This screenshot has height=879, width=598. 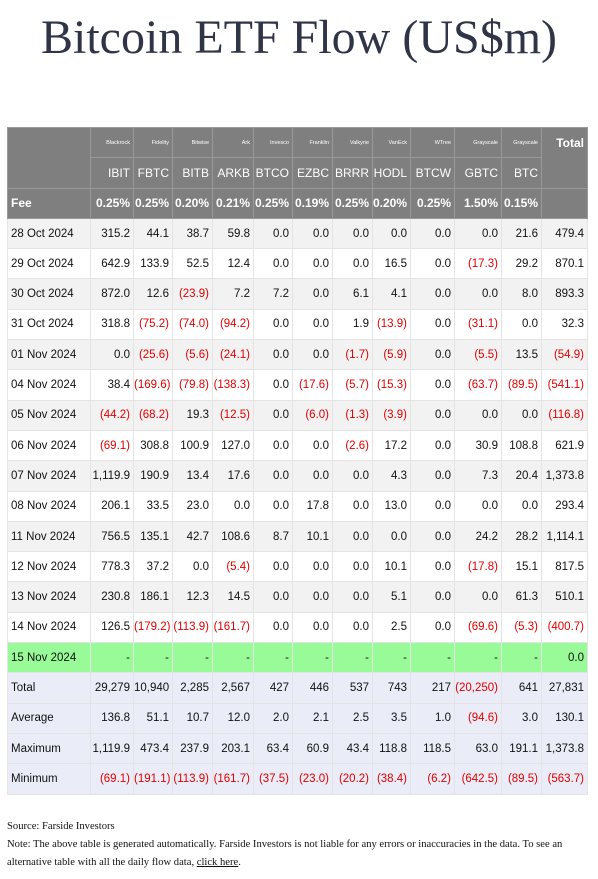 What do you see at coordinates (153, 748) in the screenshot?
I see `cell: 473.4` at bounding box center [153, 748].